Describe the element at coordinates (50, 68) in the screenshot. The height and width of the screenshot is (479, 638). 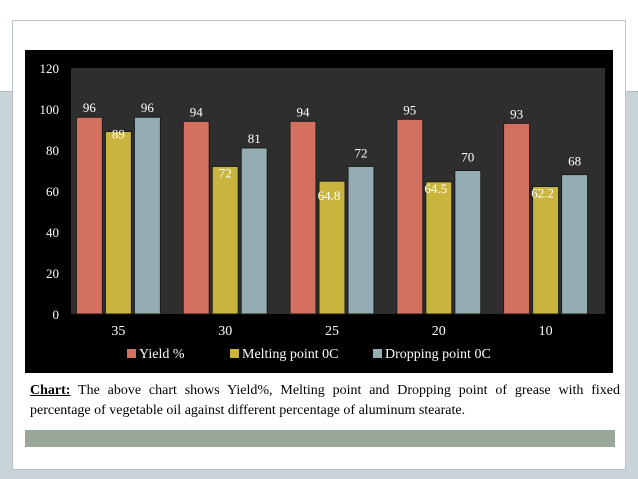
I see `y-tick-label: 120` at that location.